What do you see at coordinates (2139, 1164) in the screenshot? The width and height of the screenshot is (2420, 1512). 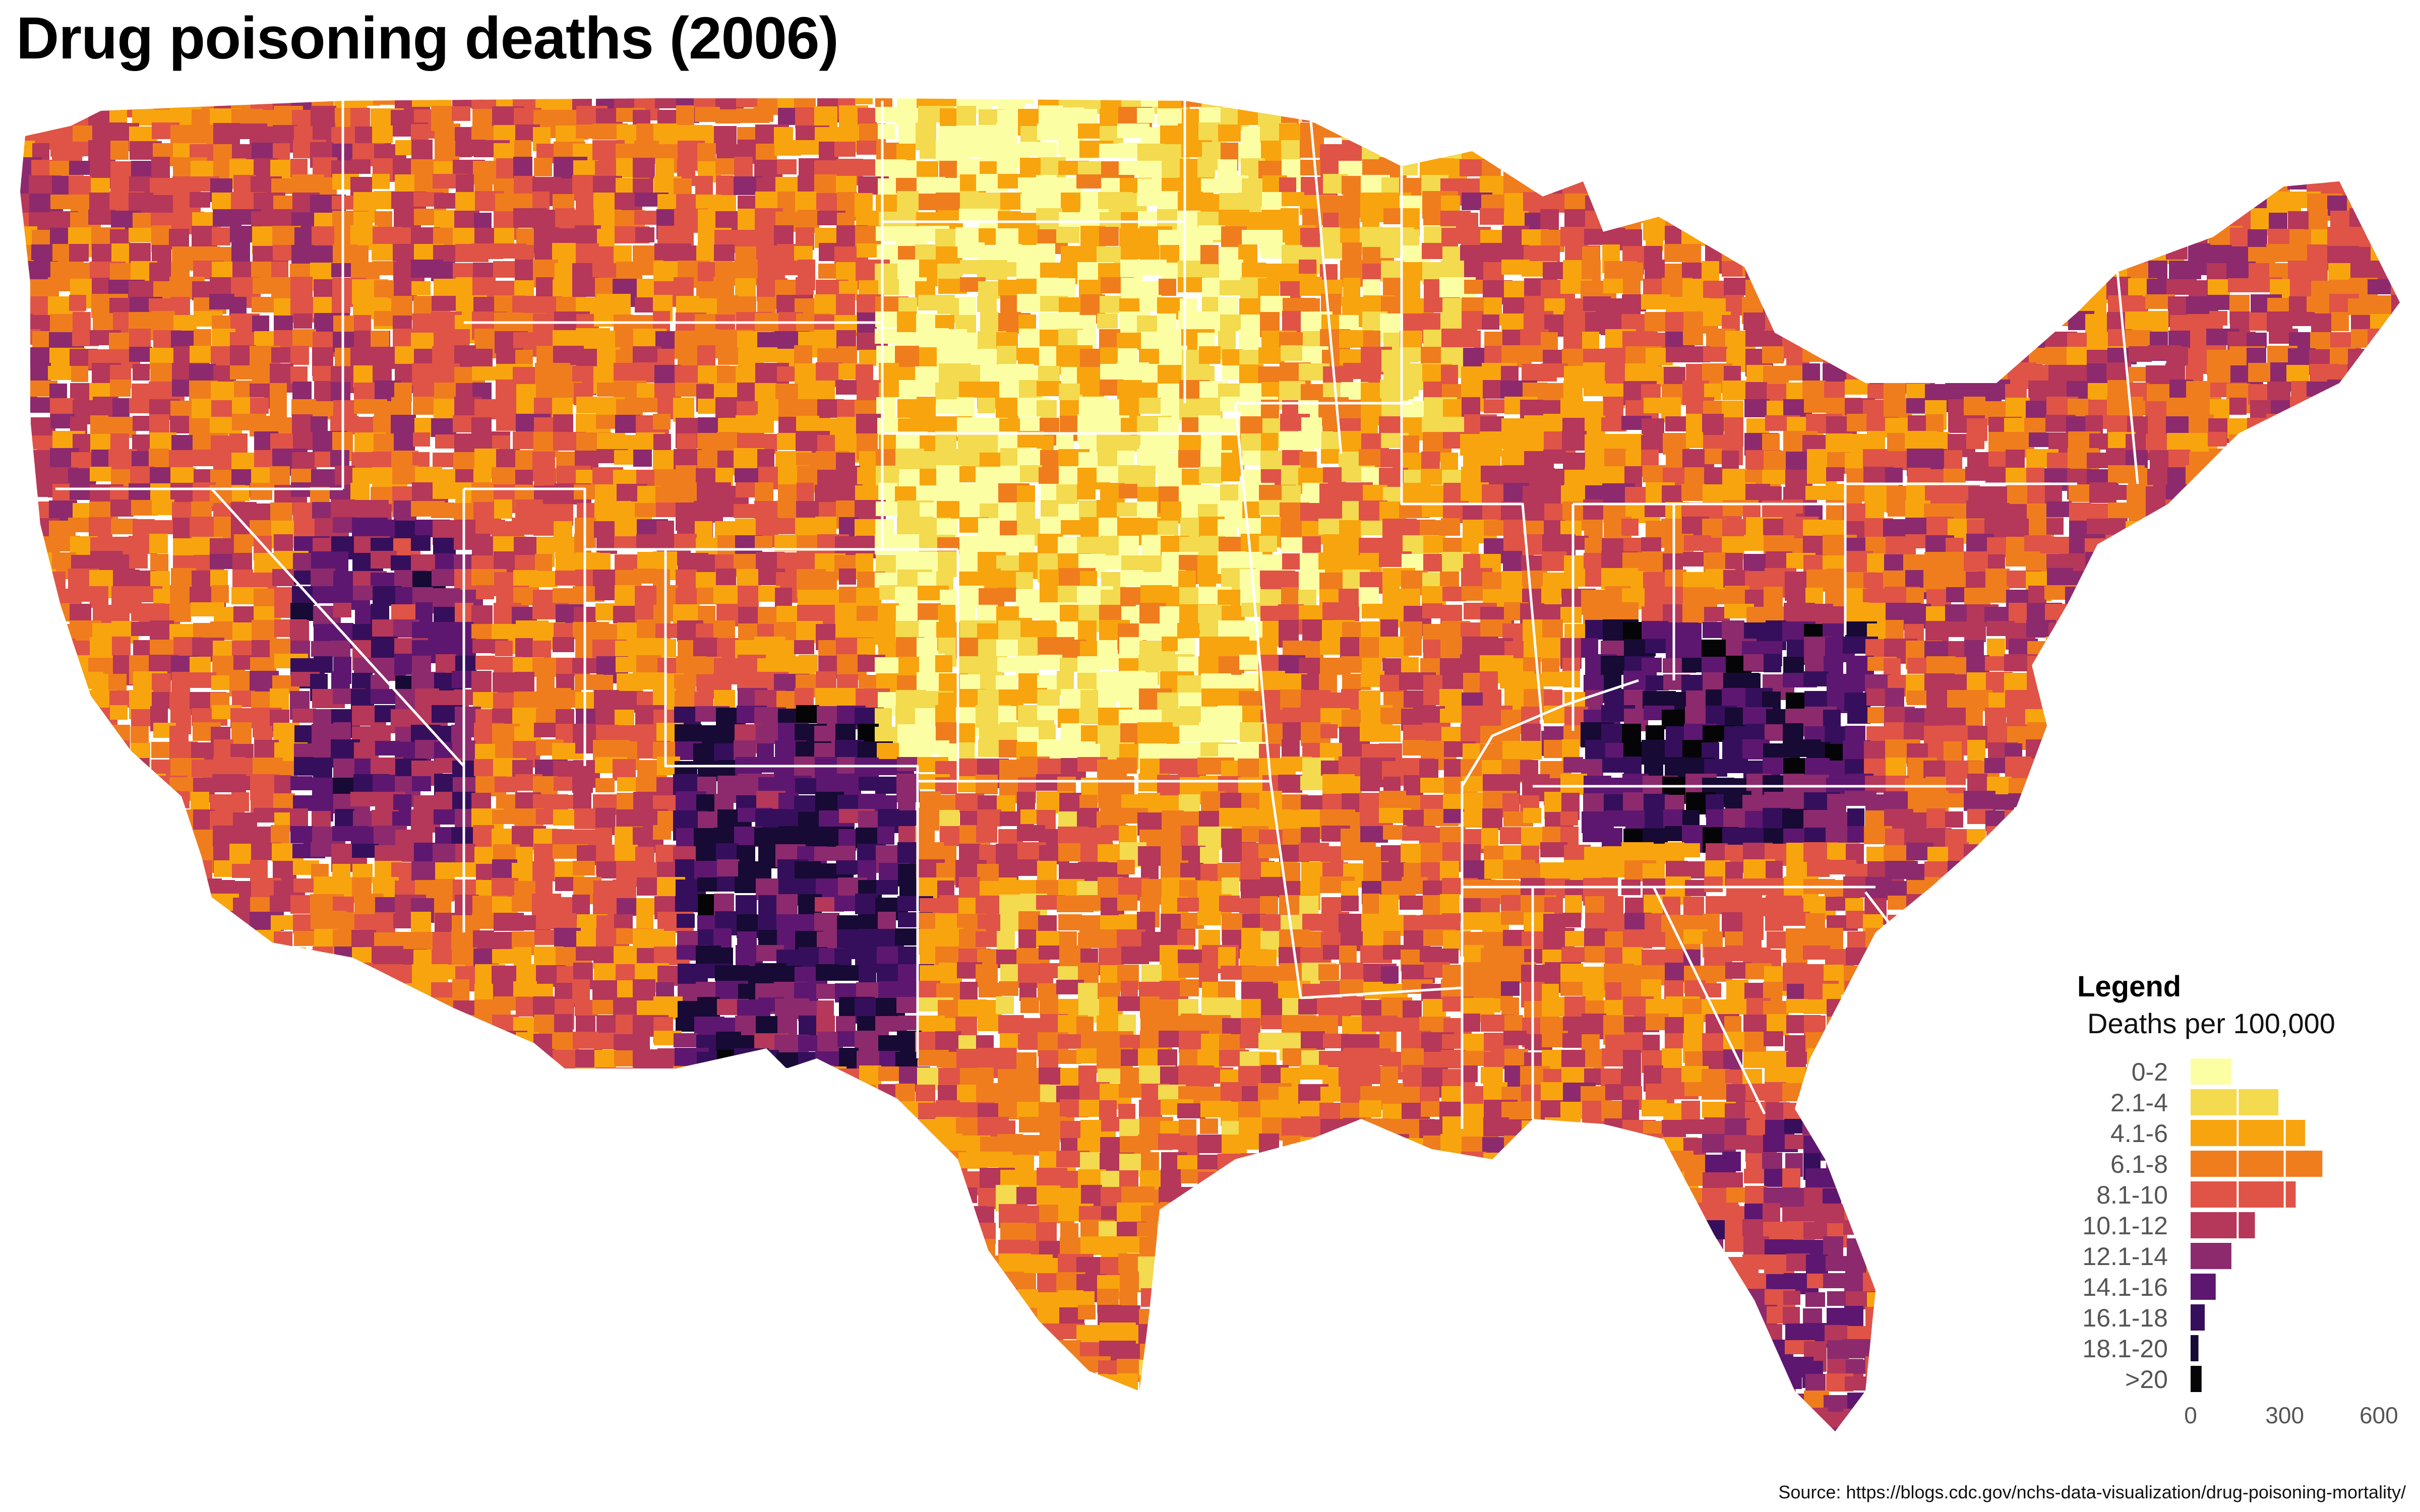 I see `legend-bin-label: 6.1-8` at bounding box center [2139, 1164].